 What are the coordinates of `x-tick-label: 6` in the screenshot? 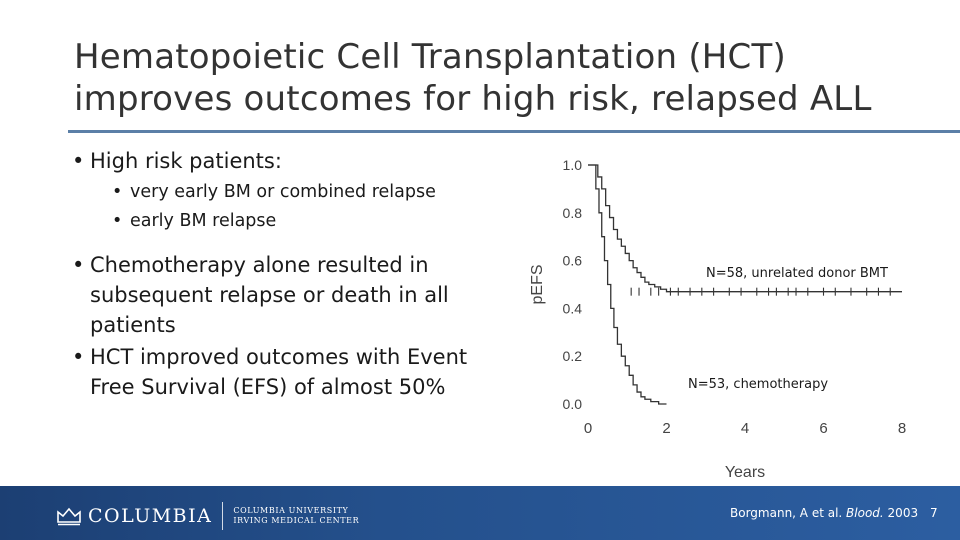 It's located at (823, 428).